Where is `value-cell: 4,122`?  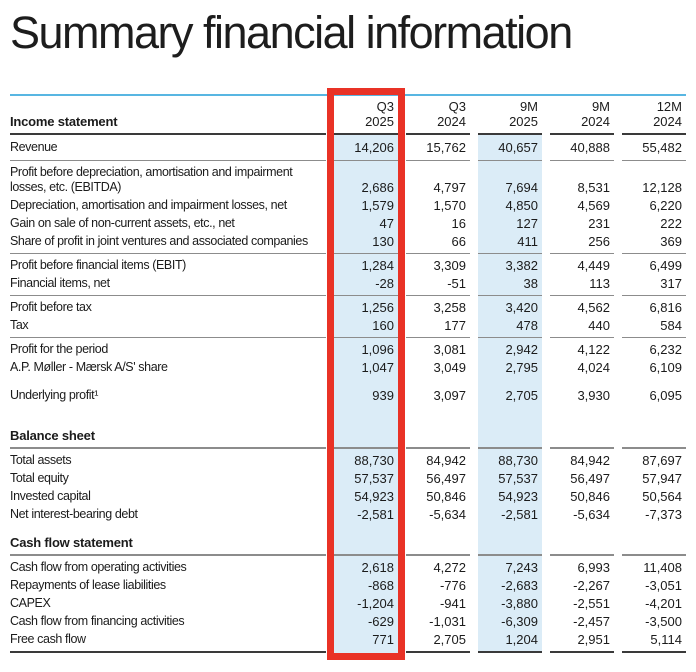
value-cell: 4,122 is located at coordinates (593, 349).